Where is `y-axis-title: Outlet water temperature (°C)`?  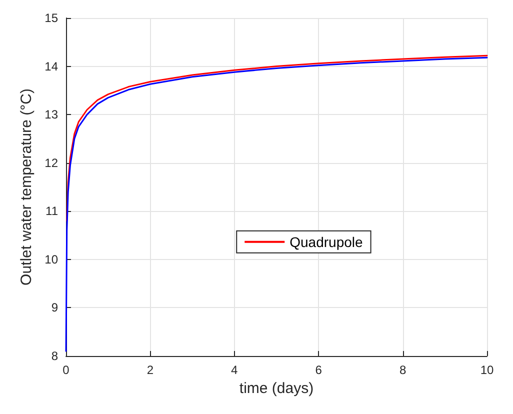
y-axis-title: Outlet water temperature (°C) is located at coordinates (26, 187).